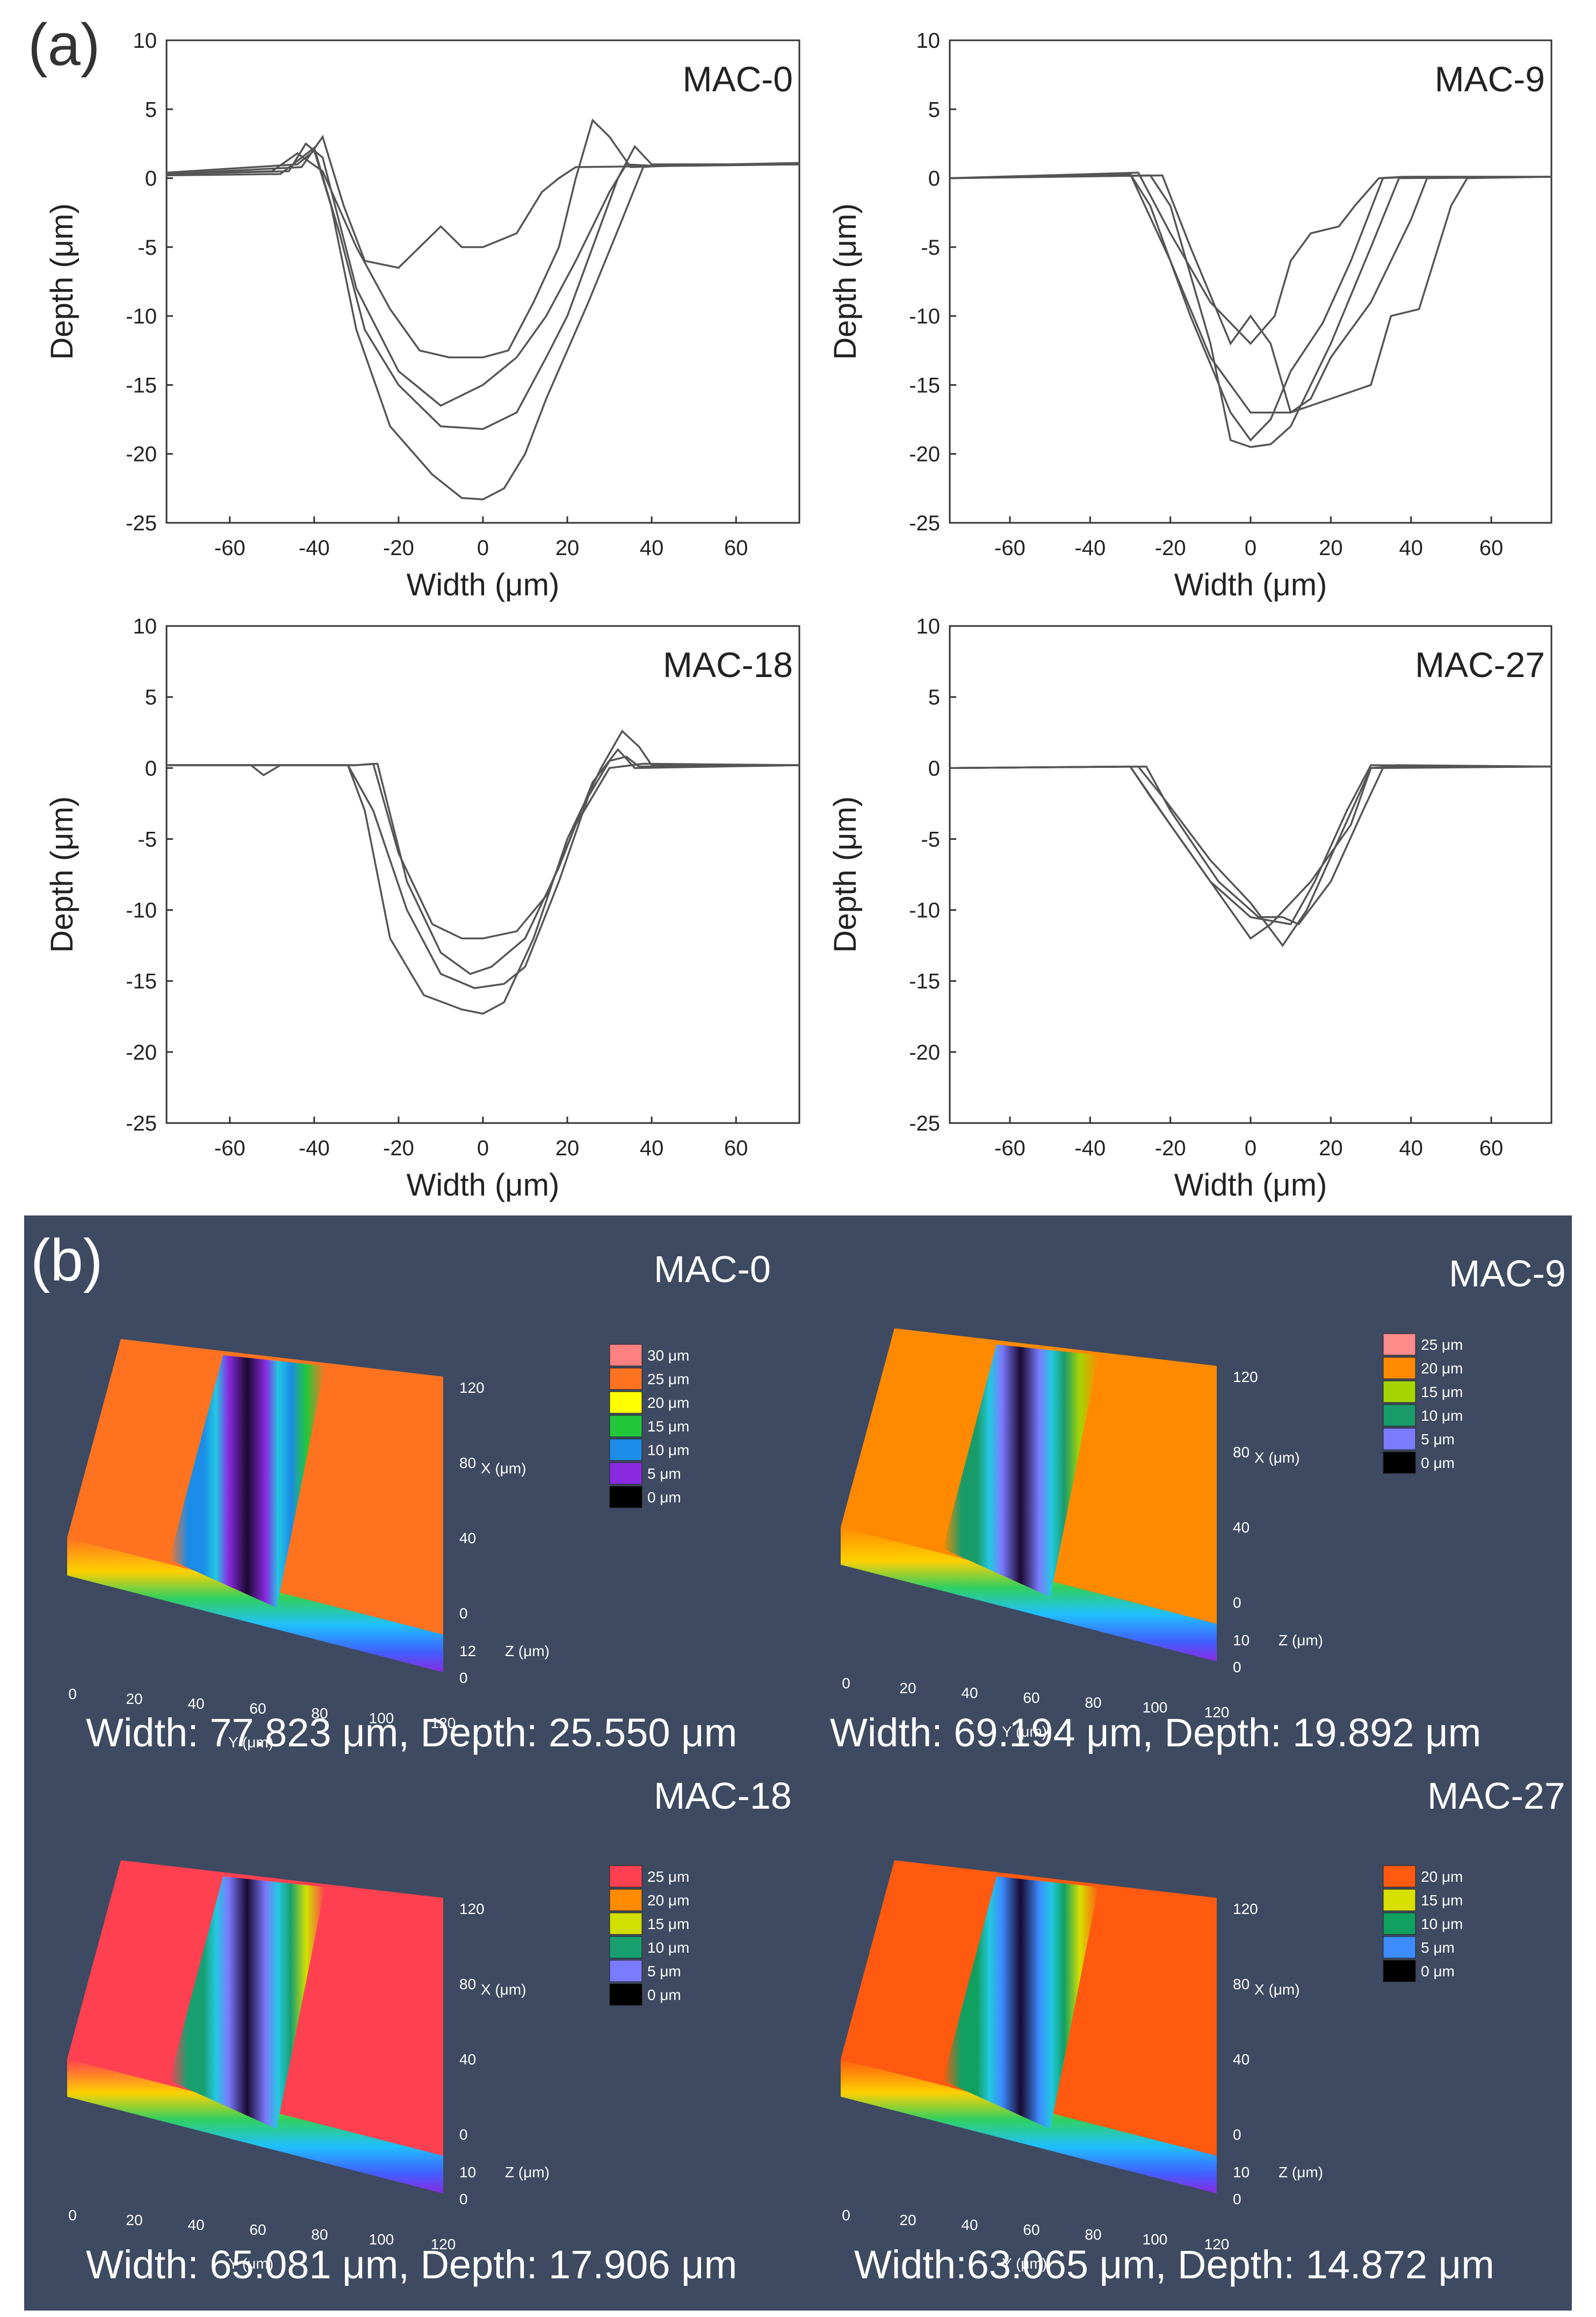 The width and height of the screenshot is (1596, 2317). Describe the element at coordinates (668, 1355) in the screenshot. I see `legend-label: 30 μm` at that location.